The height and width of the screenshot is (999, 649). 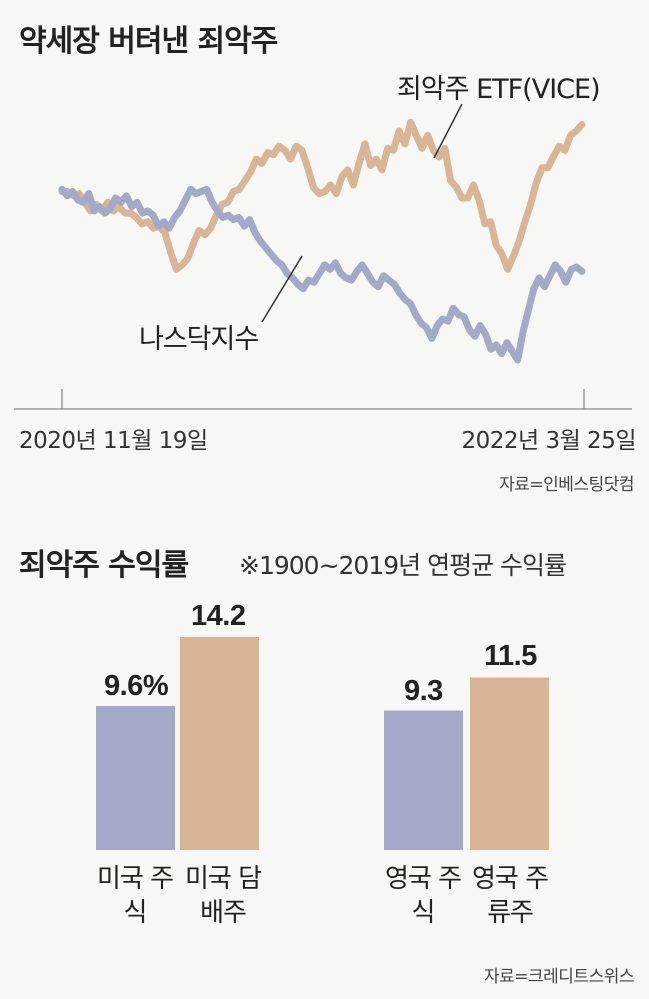 I want to click on bar-value-label: 9.6%, so click(x=136, y=686).